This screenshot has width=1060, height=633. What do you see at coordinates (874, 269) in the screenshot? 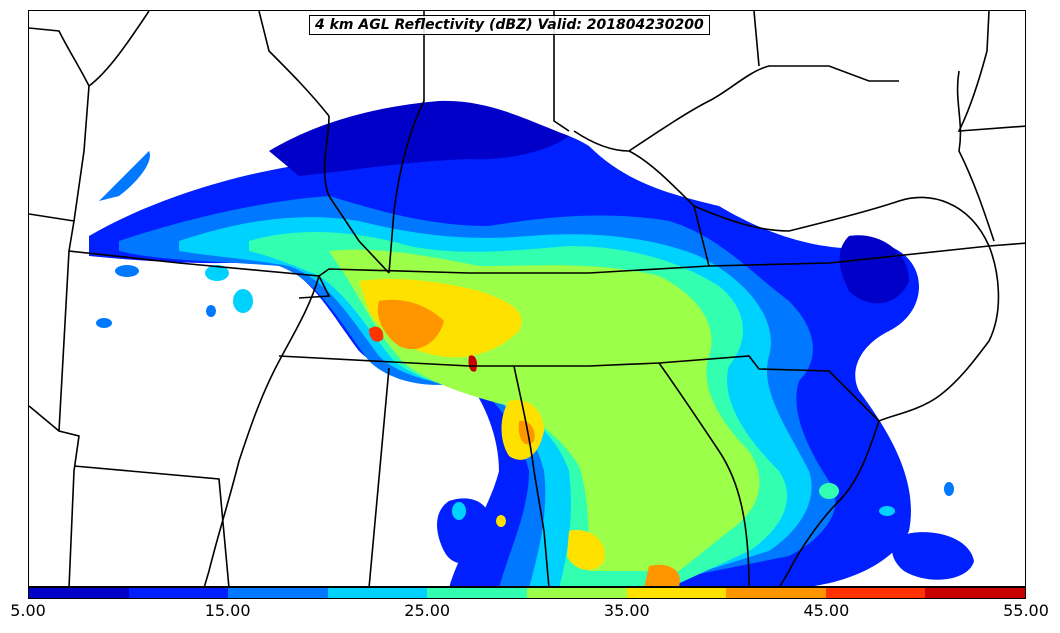
I see `echo-east-cell` at bounding box center [874, 269].